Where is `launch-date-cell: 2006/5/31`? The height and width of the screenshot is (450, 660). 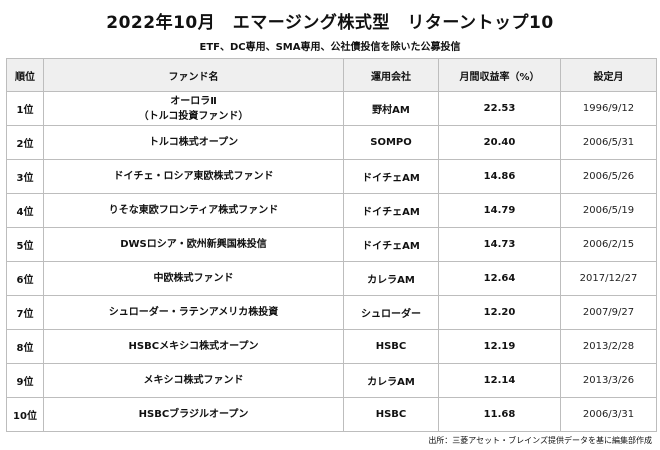
launch-date-cell: 2006/5/31 is located at coordinates (608, 142).